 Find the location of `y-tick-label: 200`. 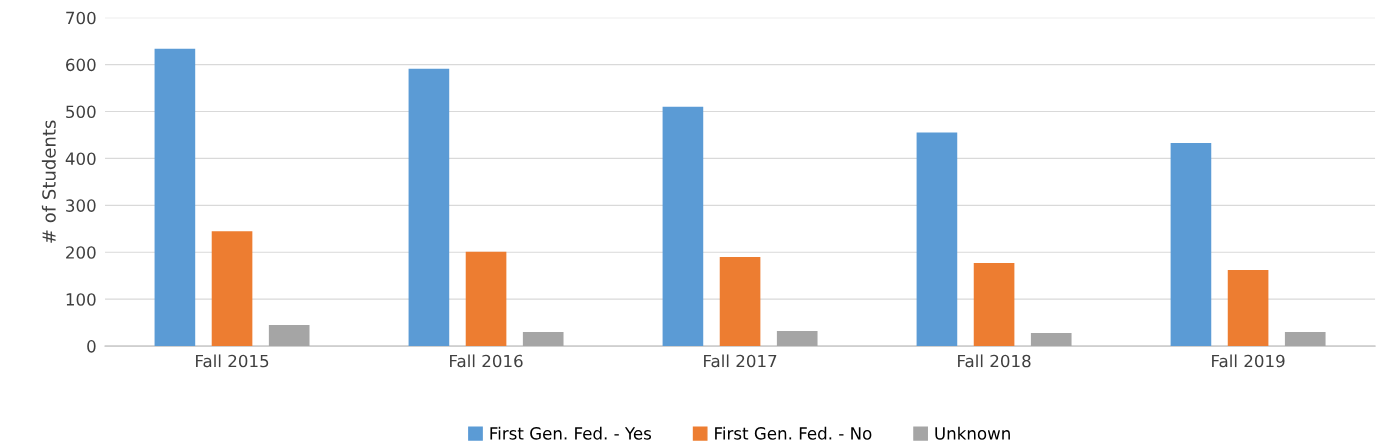

y-tick-label: 200 is located at coordinates (81, 252).